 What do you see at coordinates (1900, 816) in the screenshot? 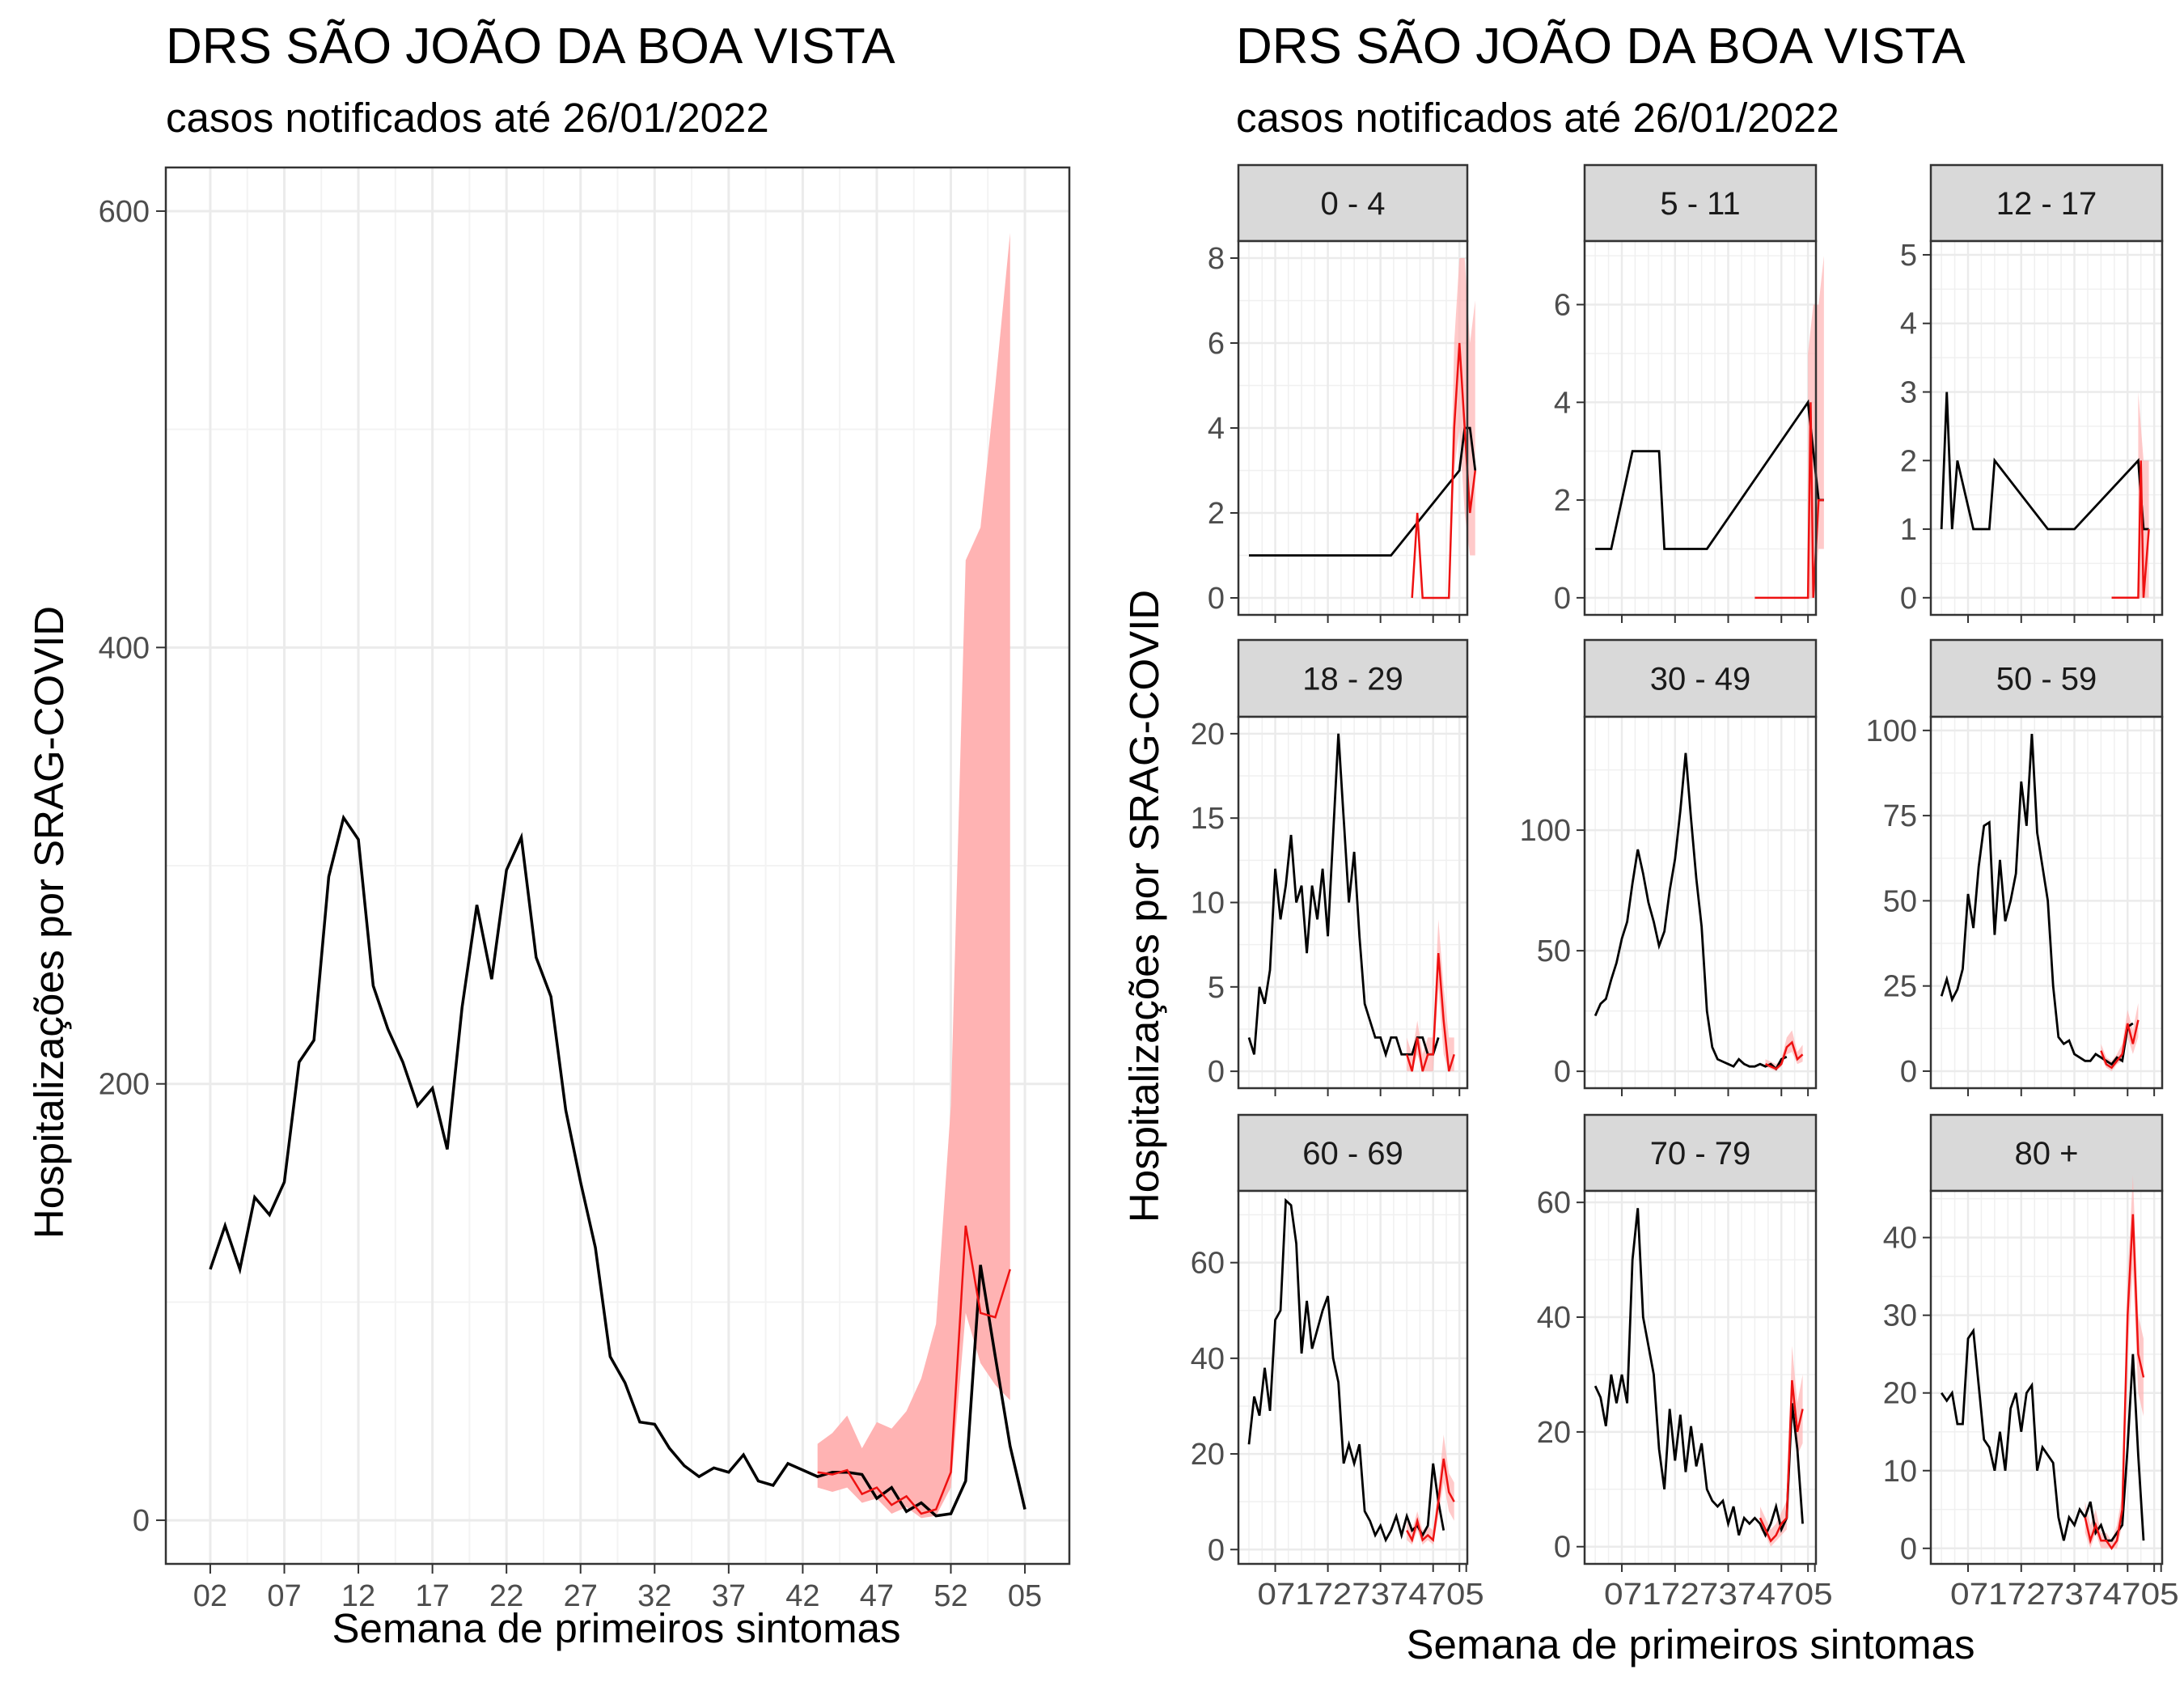
I see `facet-y-tick-label: 75` at bounding box center [1900, 816].